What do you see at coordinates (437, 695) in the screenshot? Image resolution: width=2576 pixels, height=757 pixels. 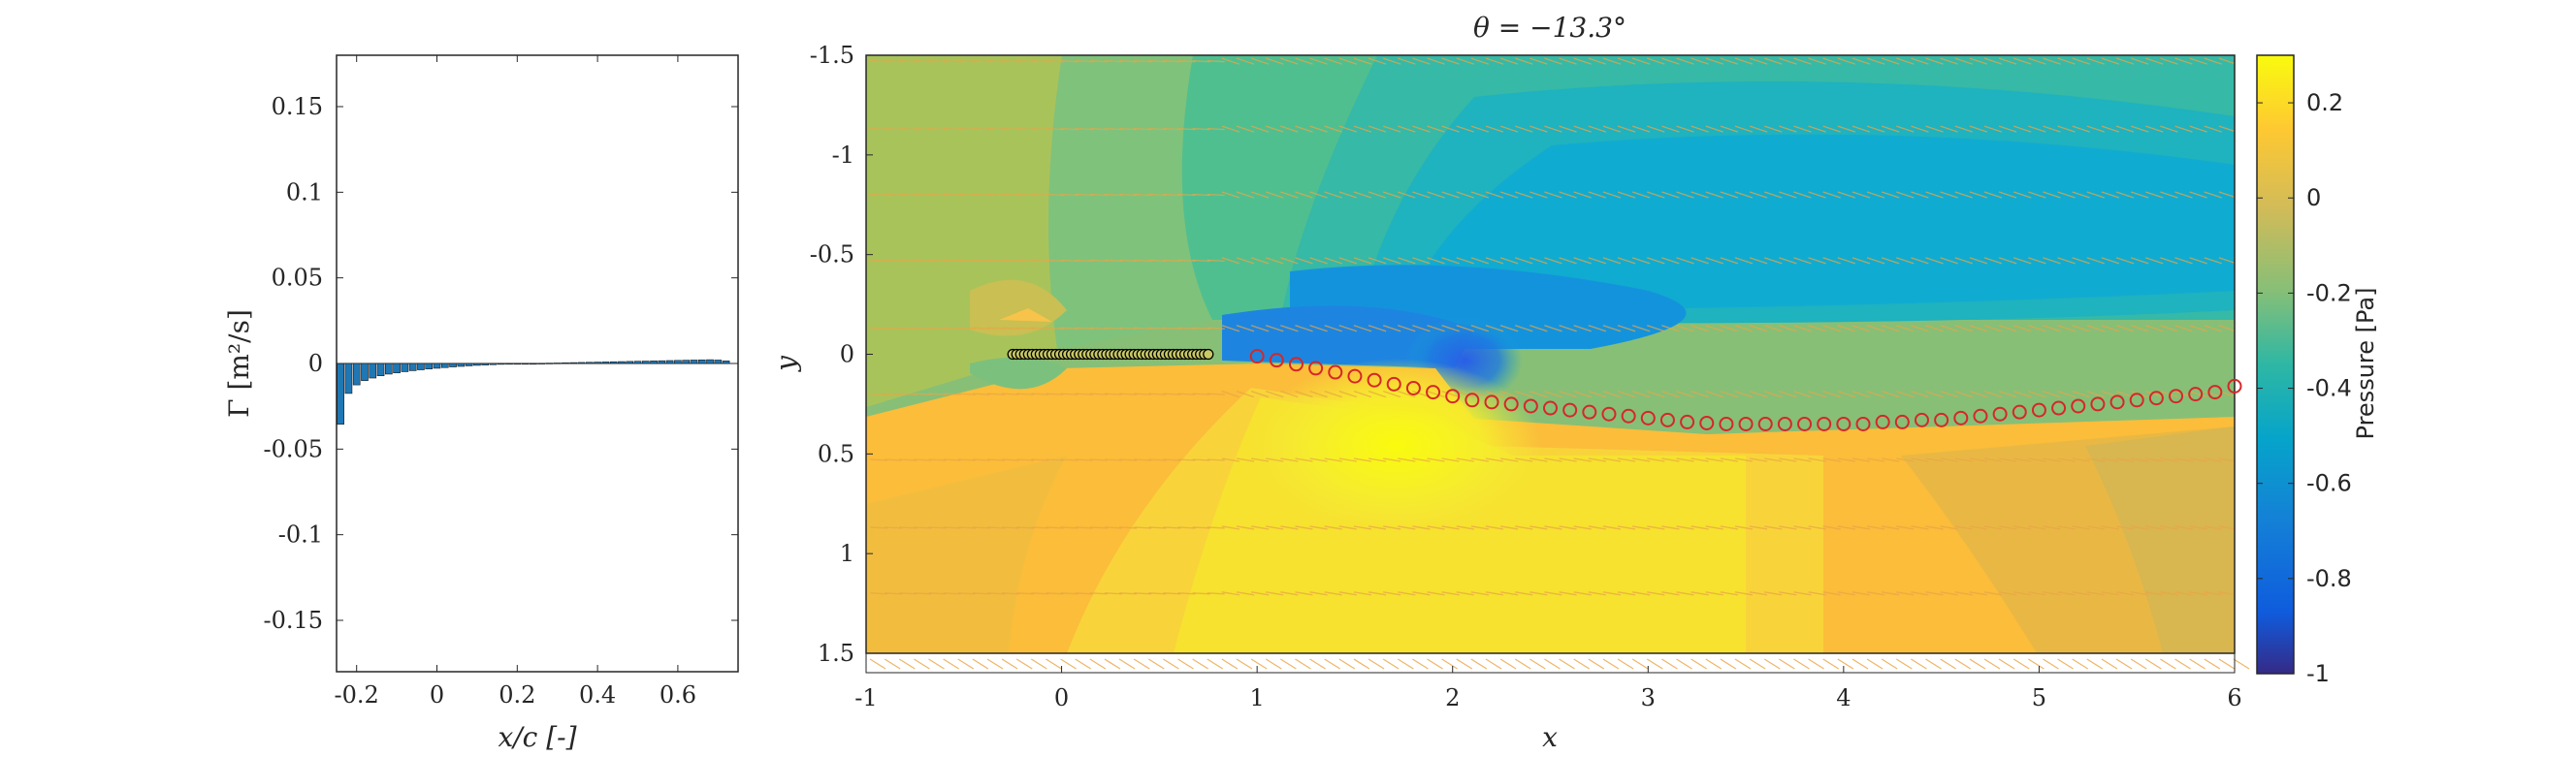 I see `x-tick-label: 0` at bounding box center [437, 695].